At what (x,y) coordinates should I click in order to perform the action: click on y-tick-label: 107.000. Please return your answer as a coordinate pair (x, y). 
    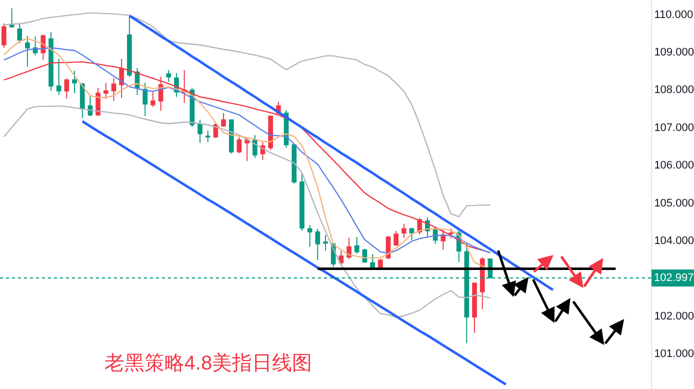
    Looking at the image, I should click on (674, 128).